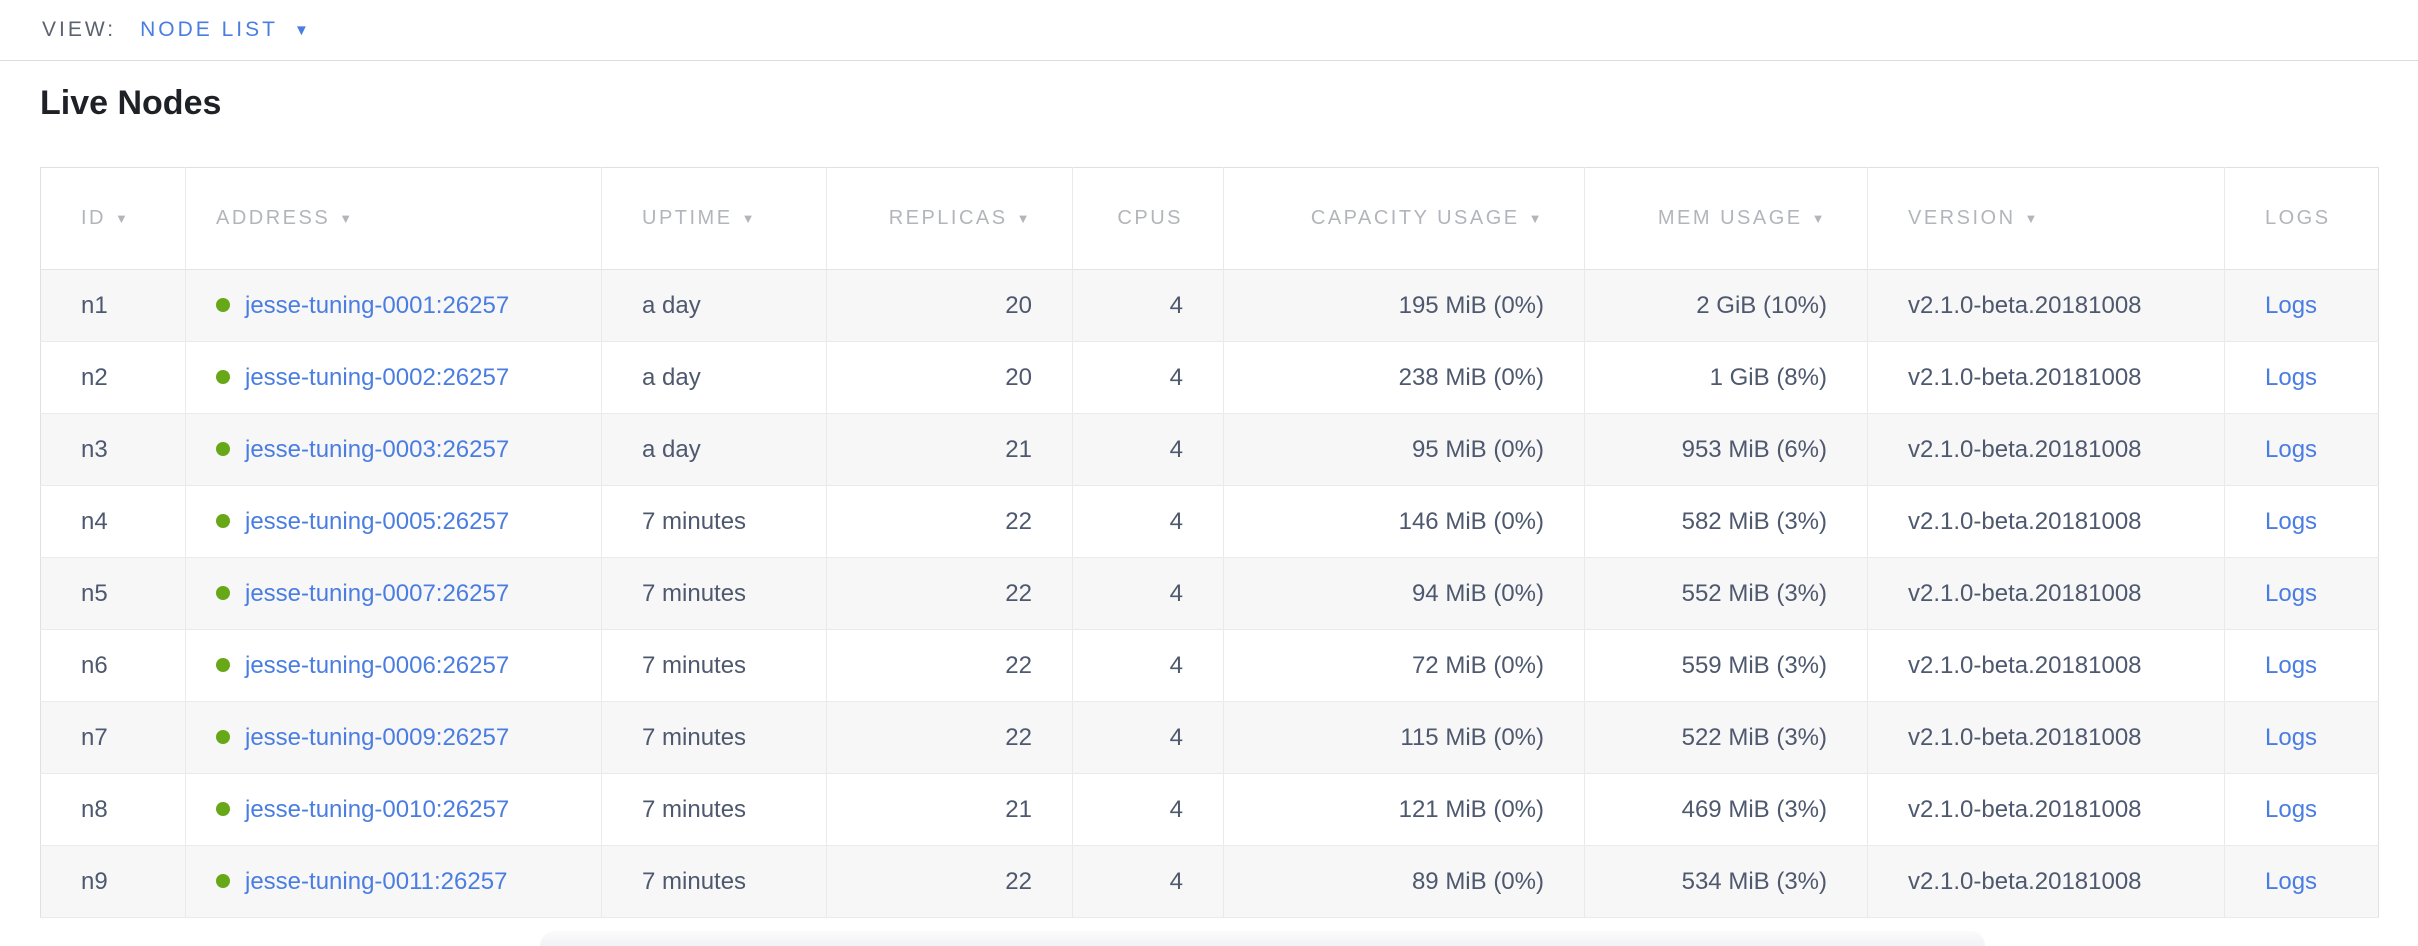 Image resolution: width=2418 pixels, height=946 pixels. What do you see at coordinates (377, 665) in the screenshot?
I see `address-link: jesse-tuning-0006:26257` at bounding box center [377, 665].